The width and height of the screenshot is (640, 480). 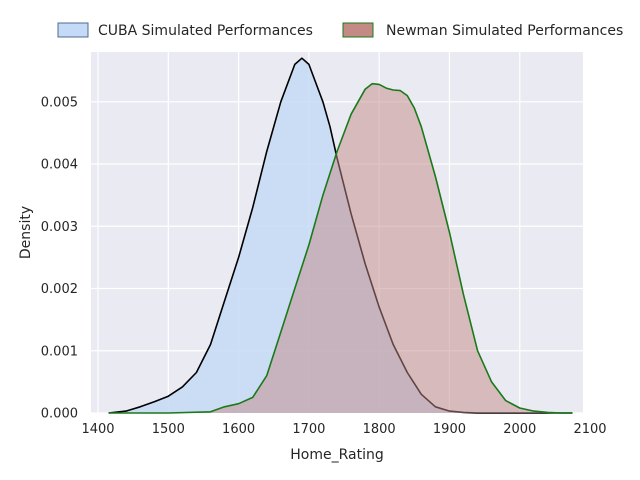 I want to click on y-tick-label: 0.005, so click(x=59, y=102).